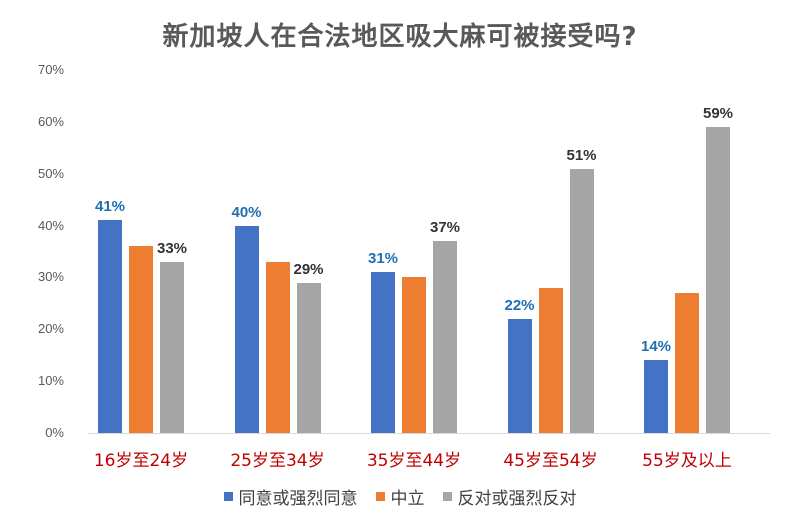 Image resolution: width=800 pixels, height=523 pixels. I want to click on data-label: 31%, so click(383, 259).